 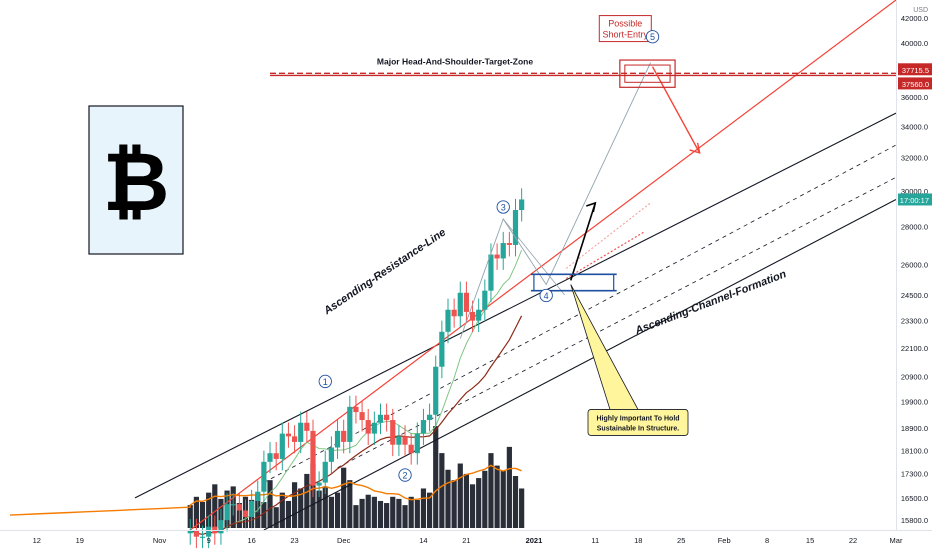 I want to click on volume-layer, so click(x=356, y=477).